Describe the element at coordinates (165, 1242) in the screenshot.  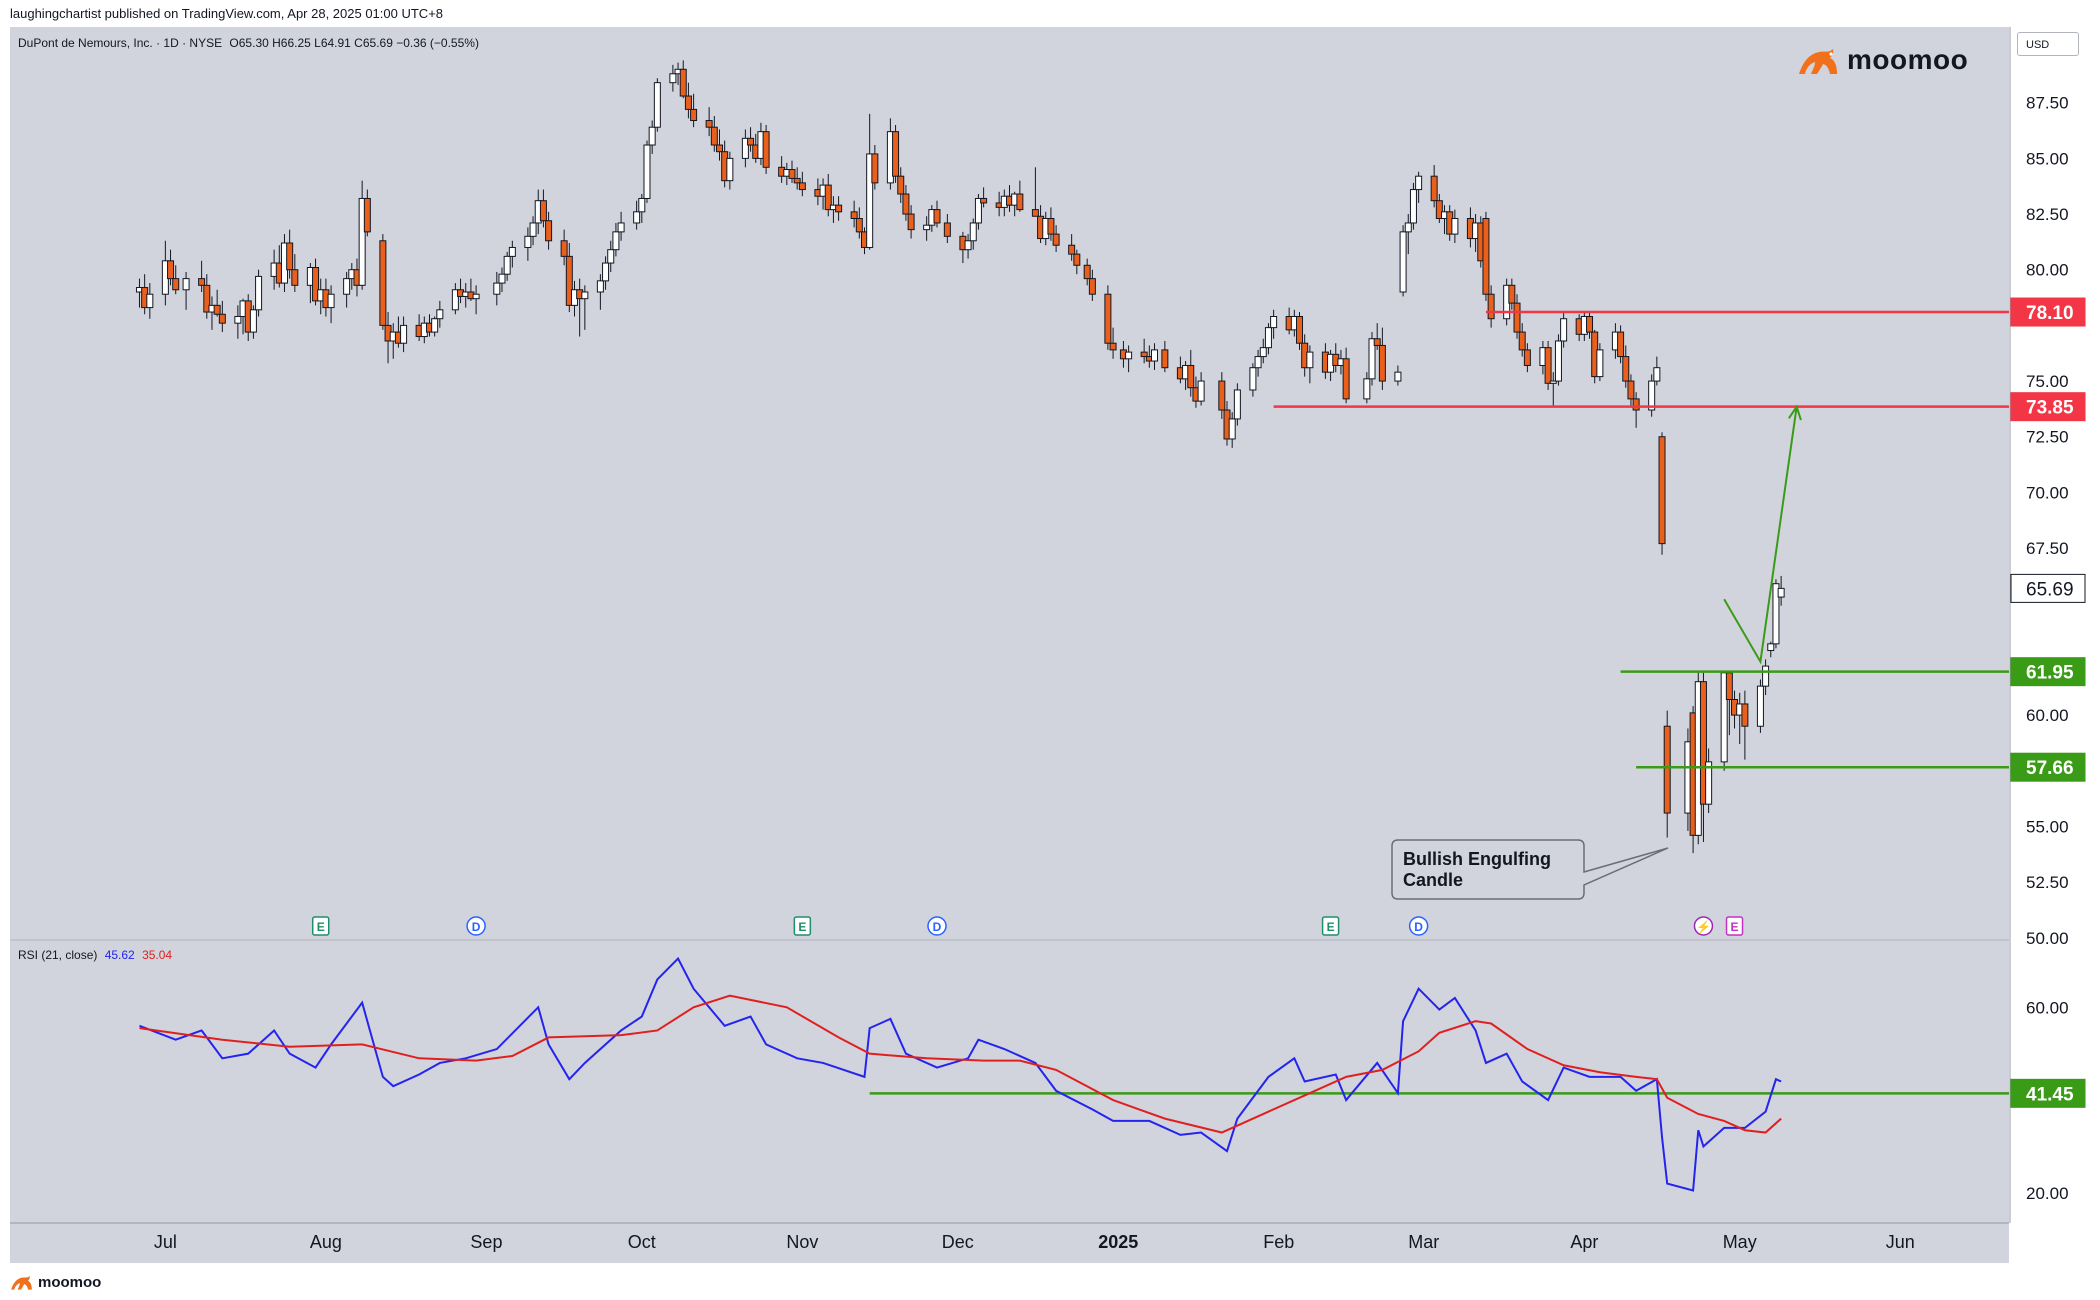
I see `time-axis-label: Jul` at that location.